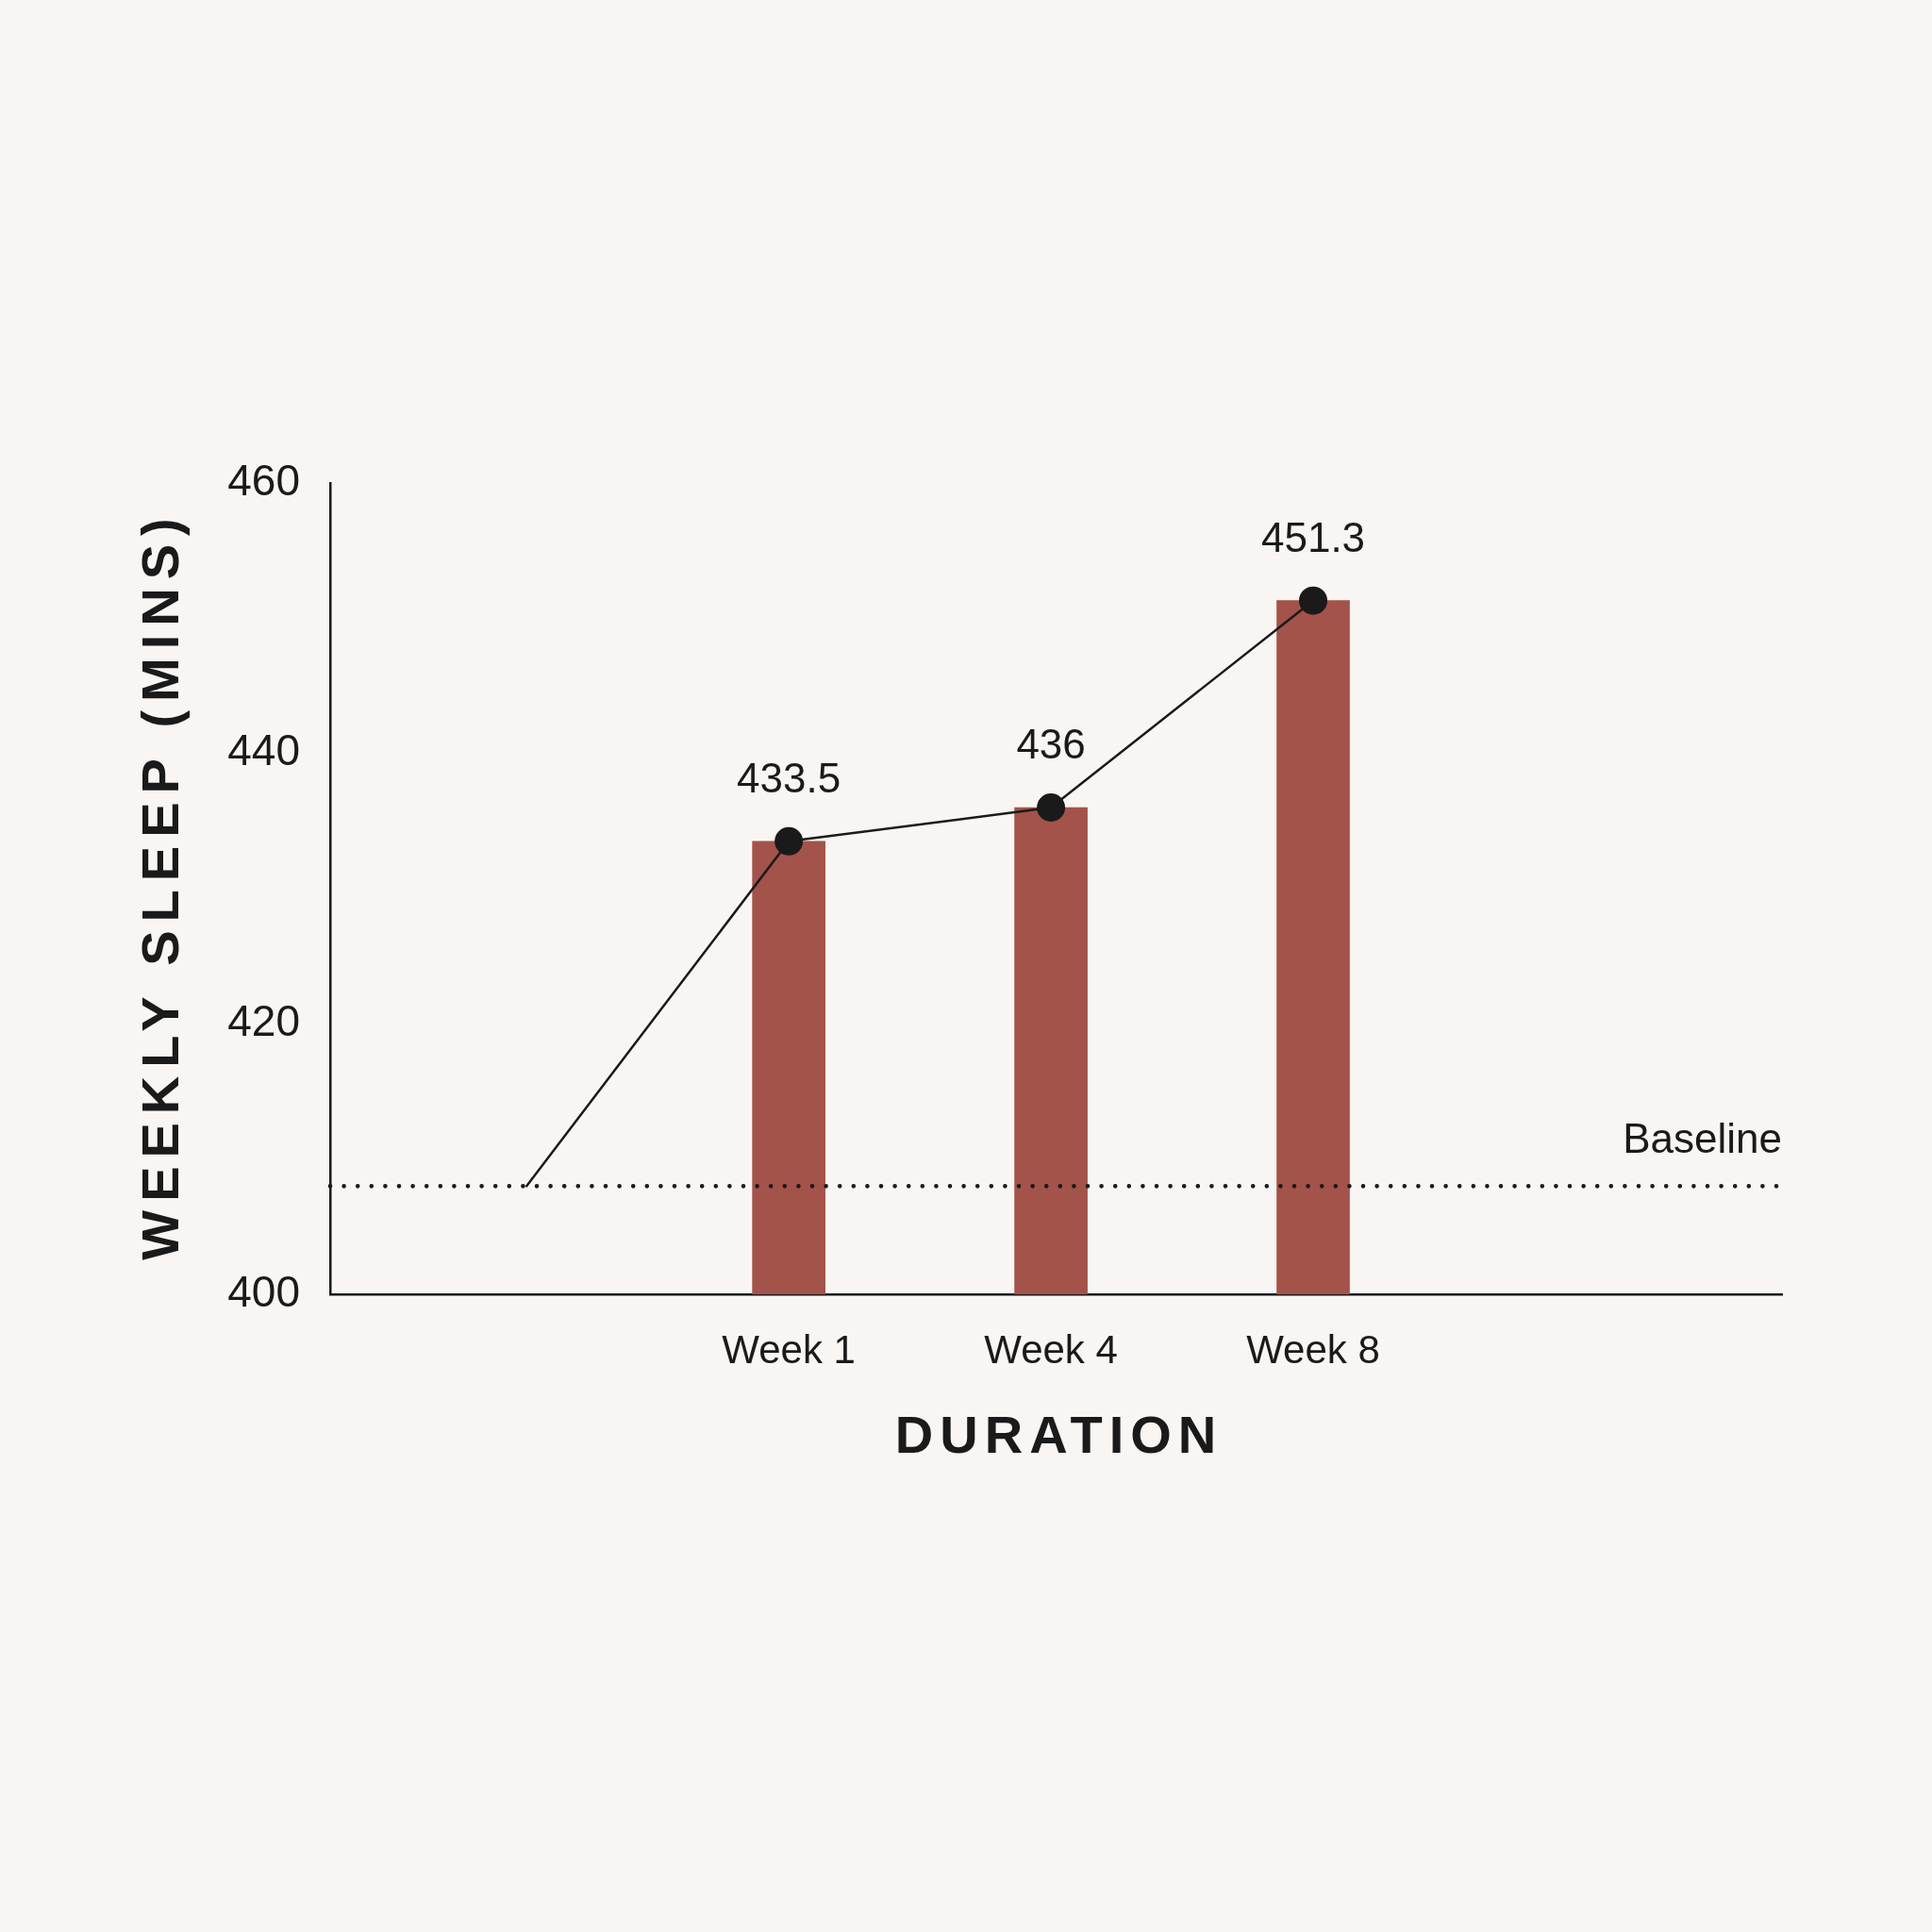  I want to click on data-label: 433.5, so click(789, 778).